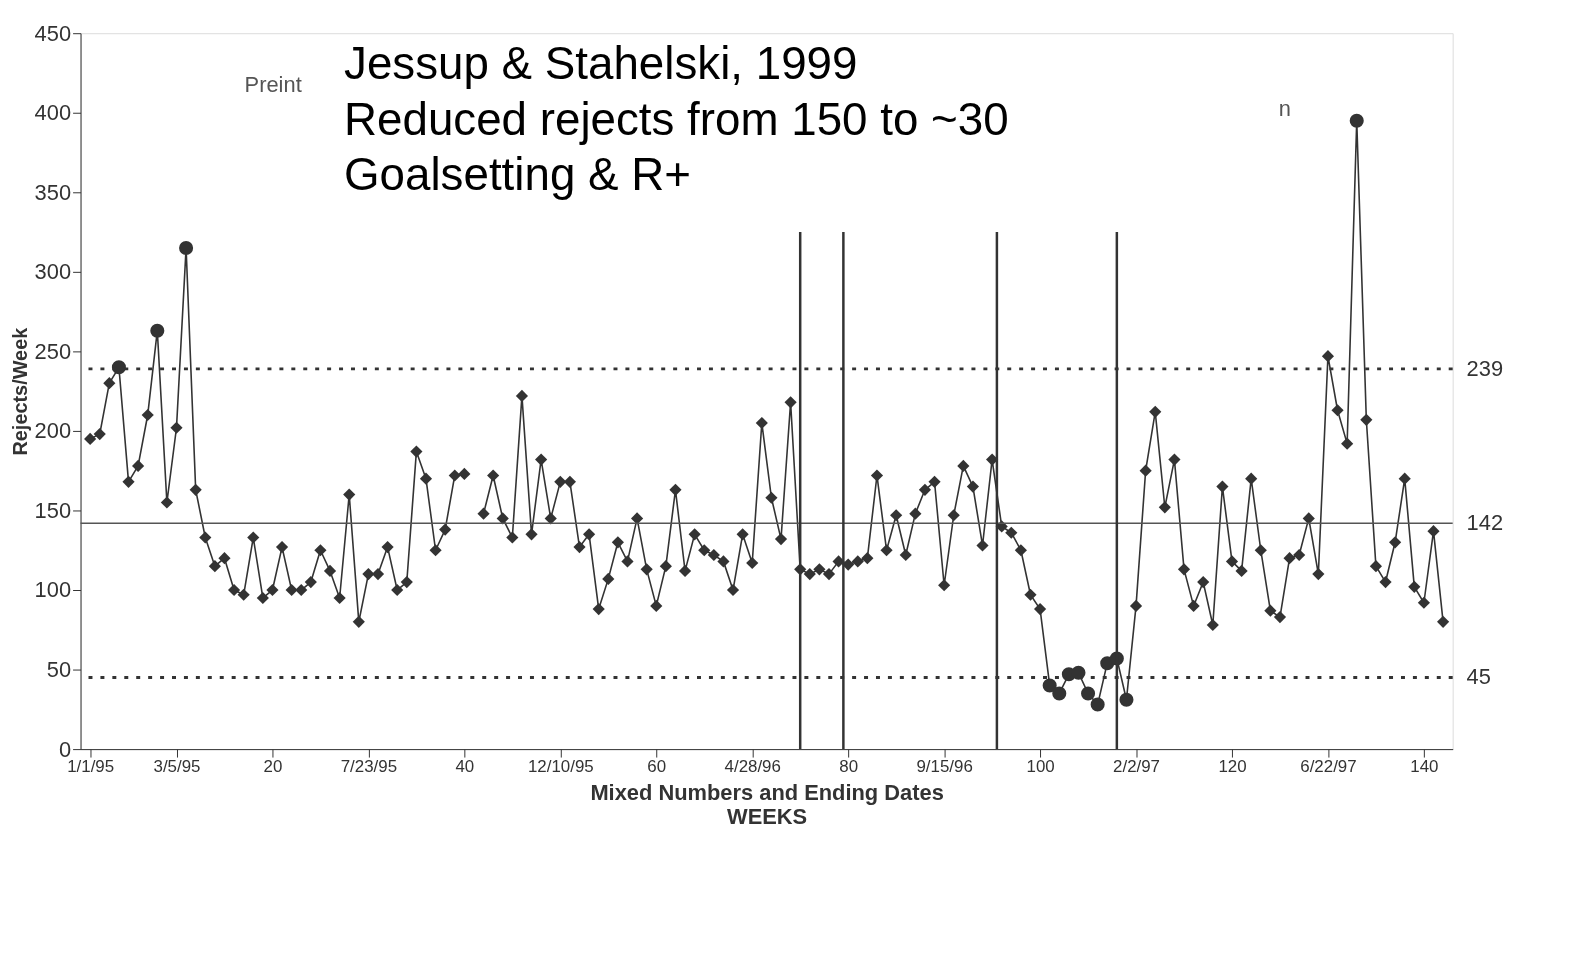 This screenshot has width=1573, height=959. Describe the element at coordinates (369, 767) in the screenshot. I see `x-tick-label: 7/23/95` at that location.